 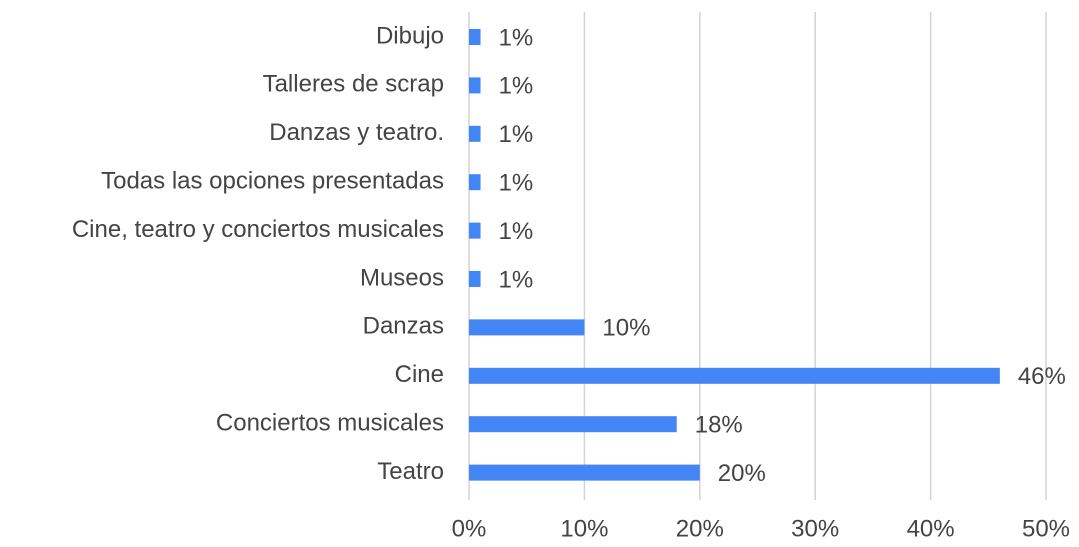 I want to click on x-tick-label: 10%, so click(x=584, y=528).